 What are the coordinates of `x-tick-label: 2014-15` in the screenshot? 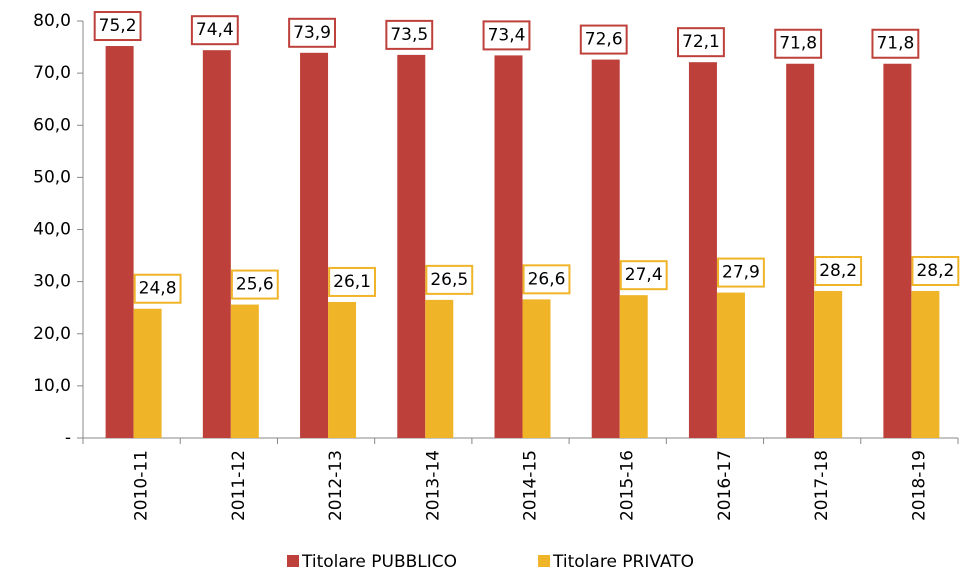 It's located at (531, 485).